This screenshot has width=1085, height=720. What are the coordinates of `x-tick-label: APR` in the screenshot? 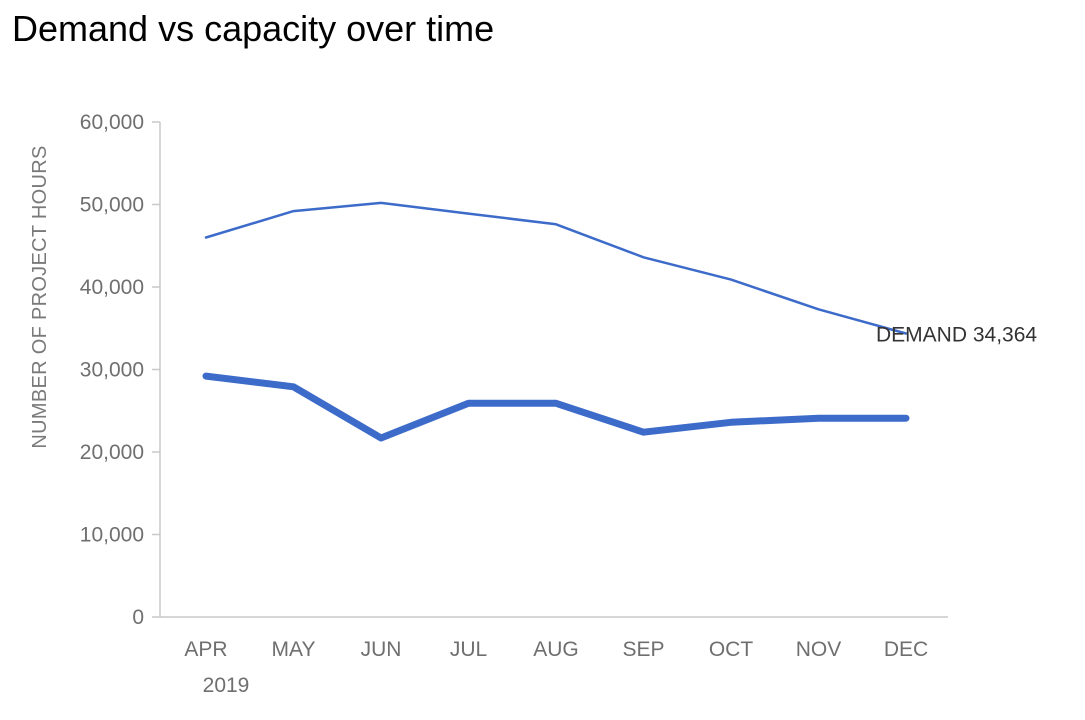 It's located at (205, 649).